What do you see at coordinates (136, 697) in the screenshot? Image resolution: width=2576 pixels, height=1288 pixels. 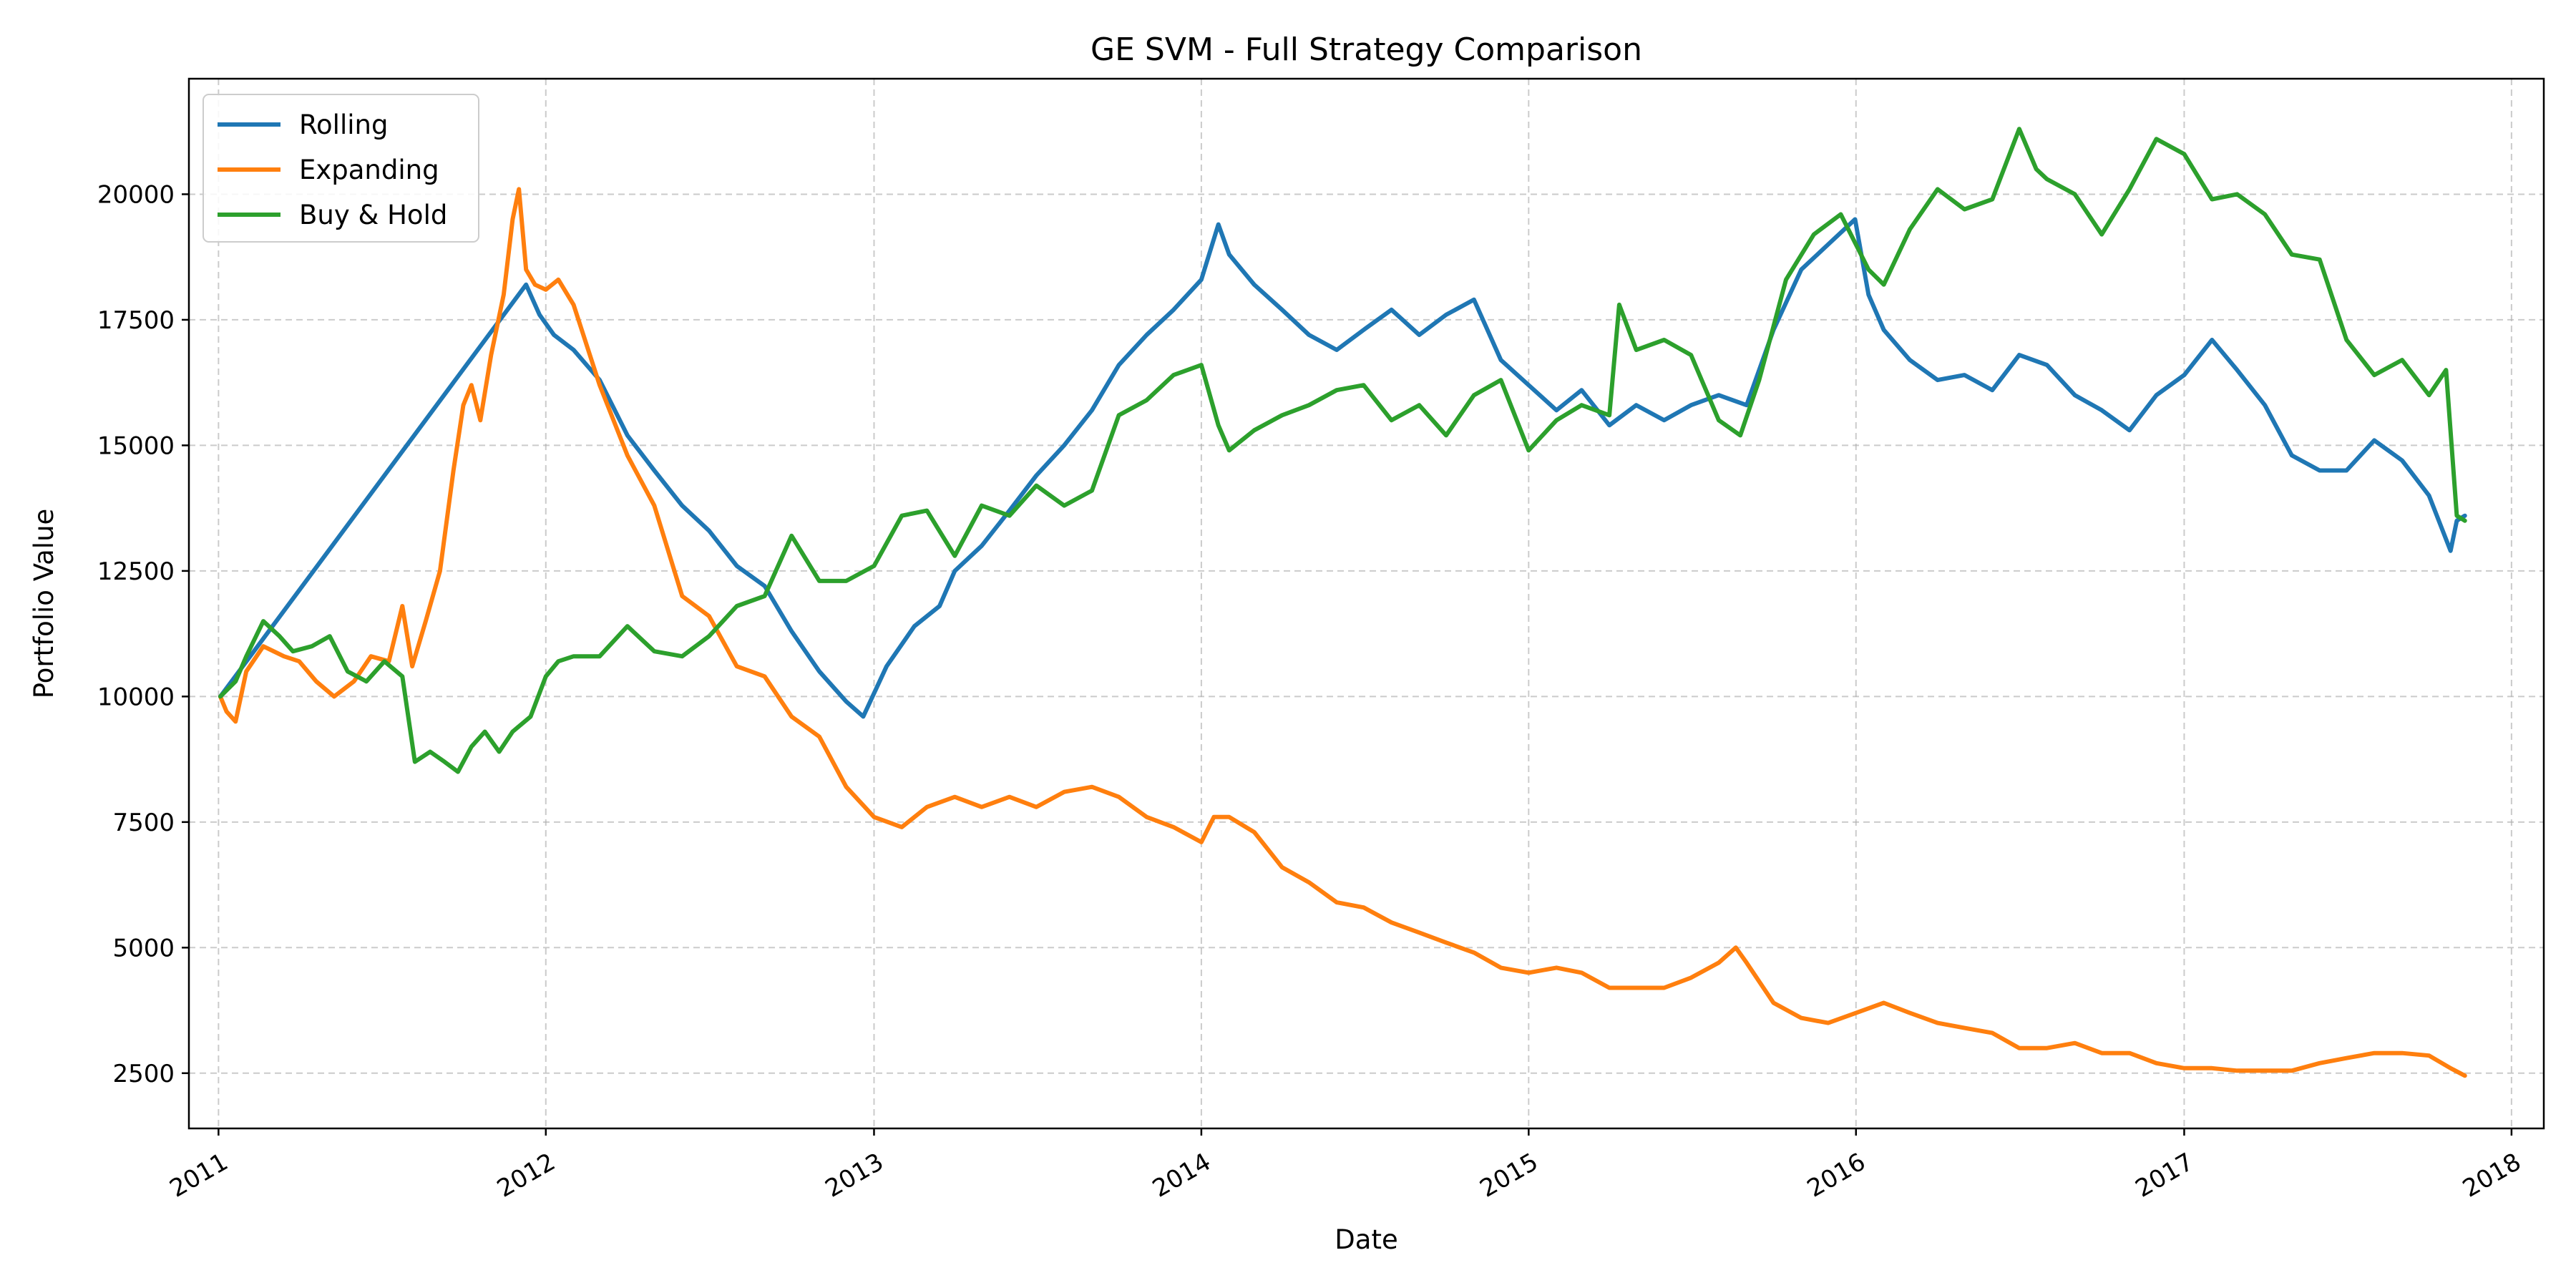 I see `y-tick-label: 10000` at bounding box center [136, 697].